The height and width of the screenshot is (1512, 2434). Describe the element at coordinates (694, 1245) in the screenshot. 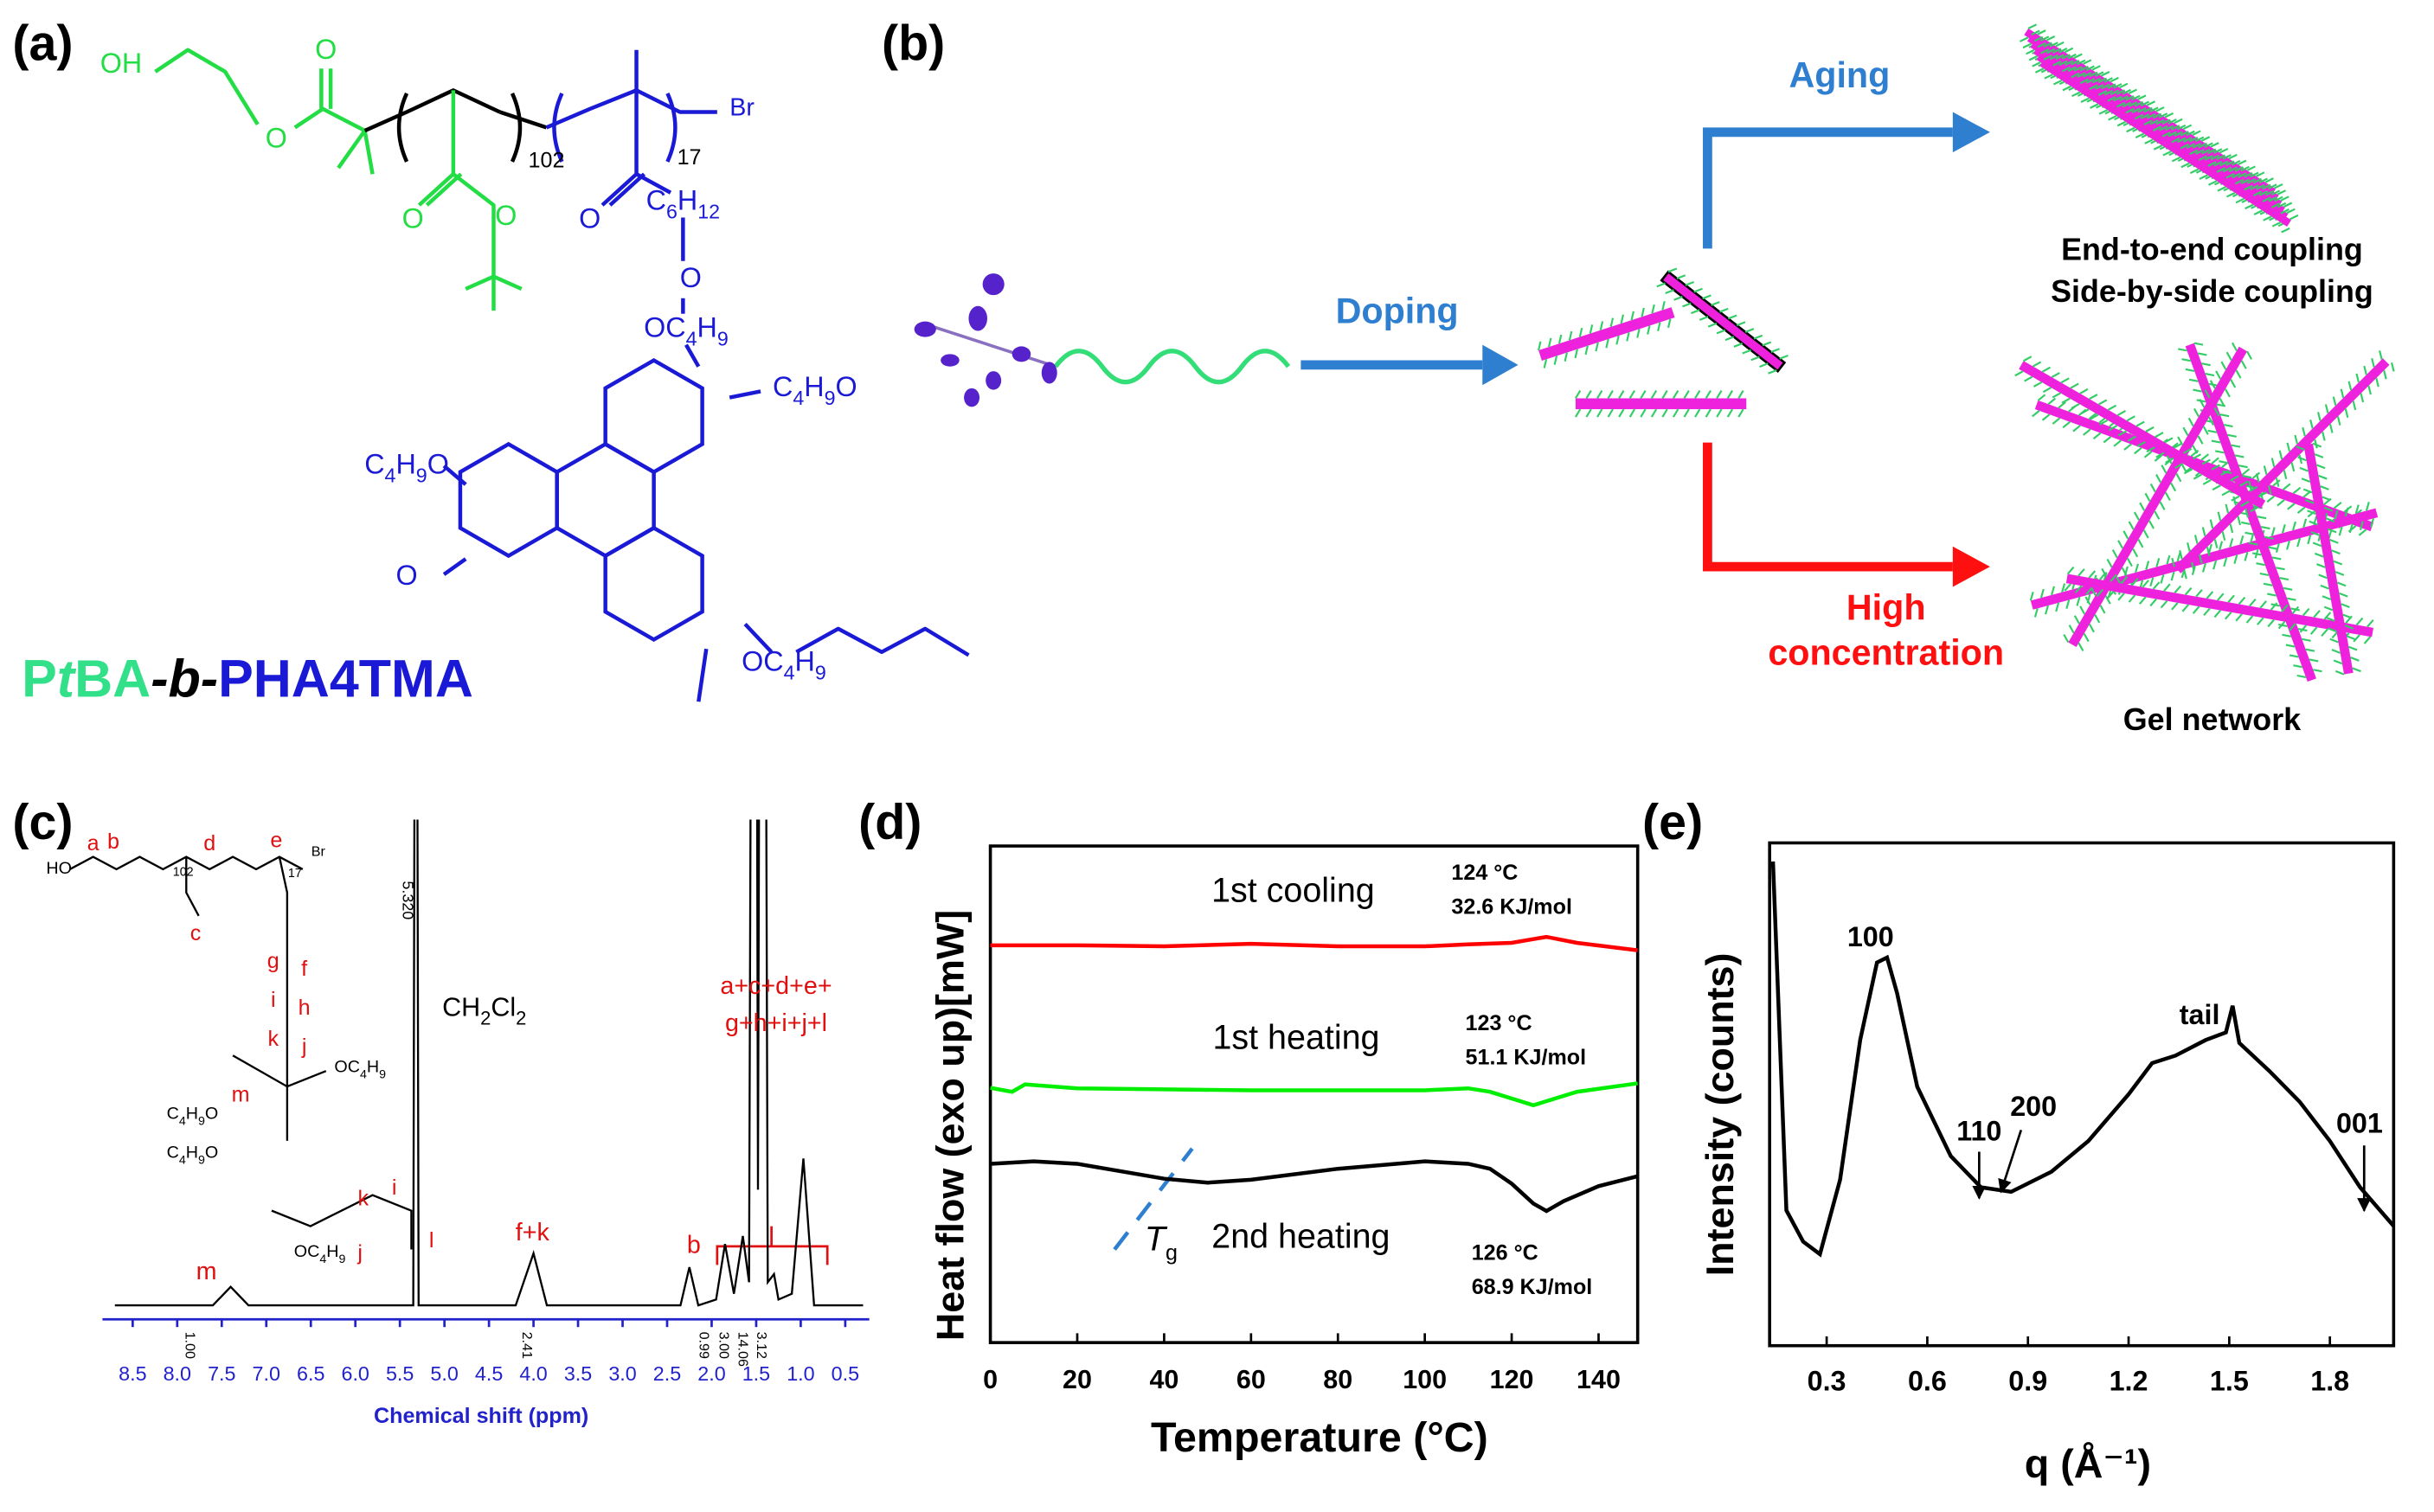

I see `peak-label: b` at that location.